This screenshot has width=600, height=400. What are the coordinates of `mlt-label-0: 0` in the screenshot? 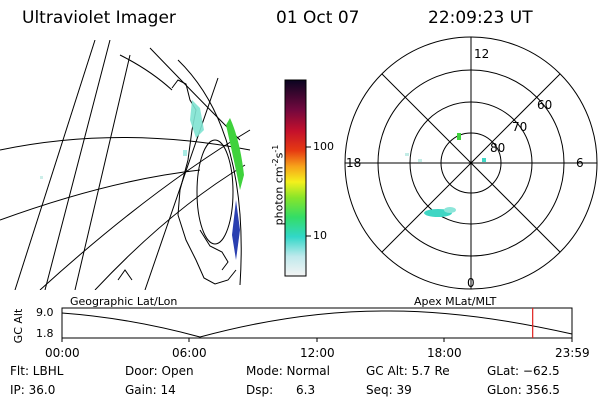 It's located at (471, 283).